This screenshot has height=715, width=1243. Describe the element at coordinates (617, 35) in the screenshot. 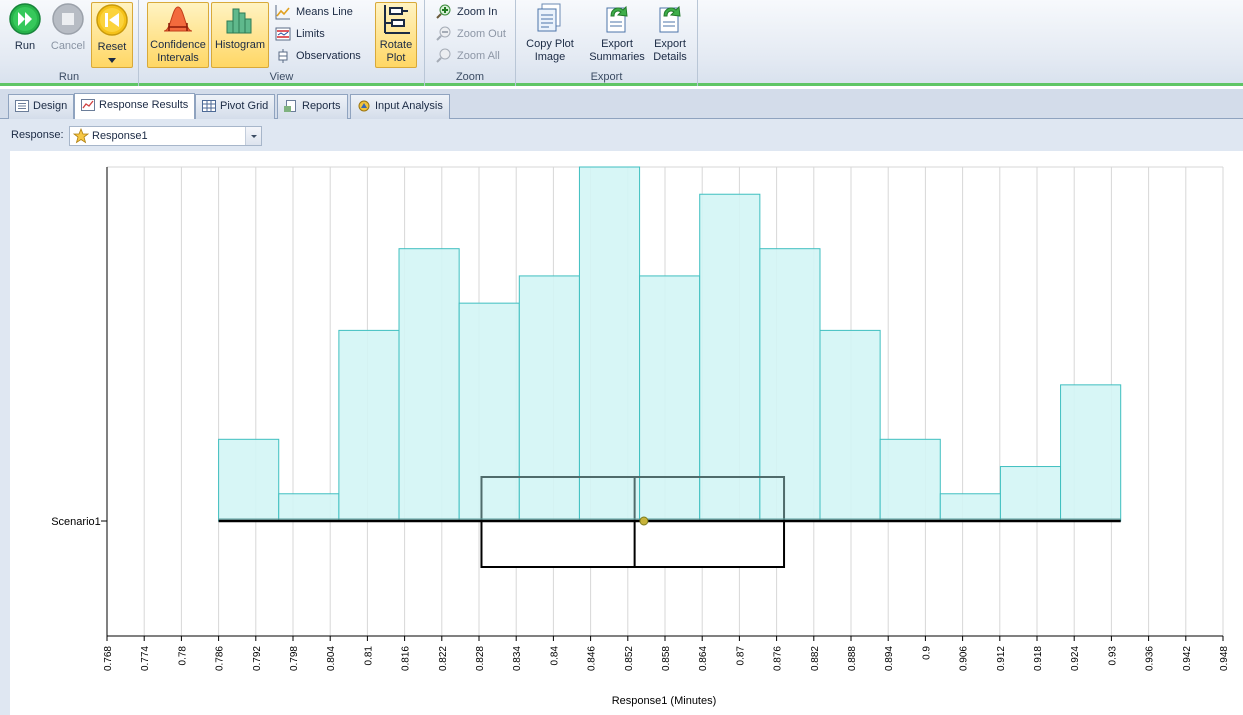

I see `export-summaries-button: Export Summaries` at that location.